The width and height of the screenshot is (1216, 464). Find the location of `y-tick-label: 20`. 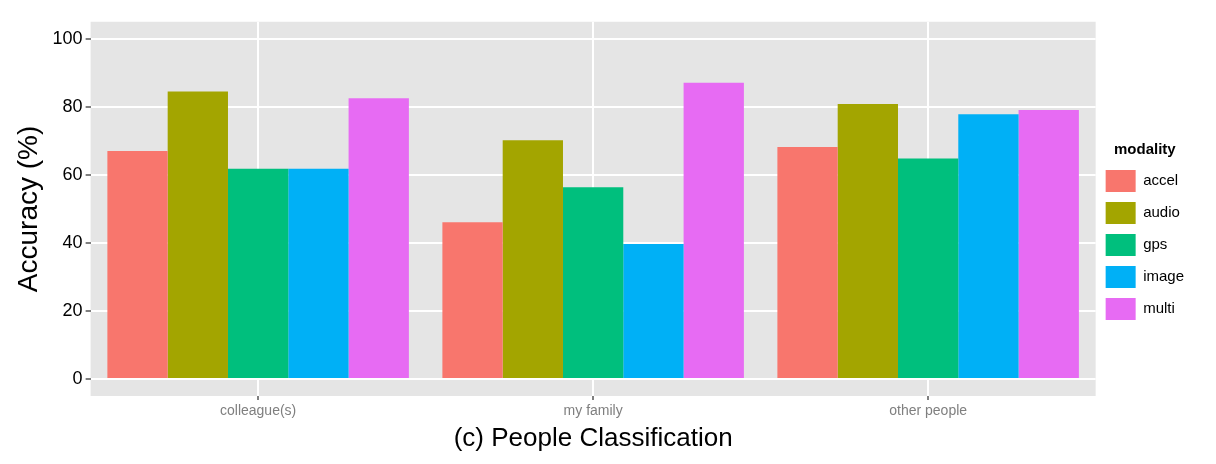

y-tick-label: 20 is located at coordinates (72, 309).